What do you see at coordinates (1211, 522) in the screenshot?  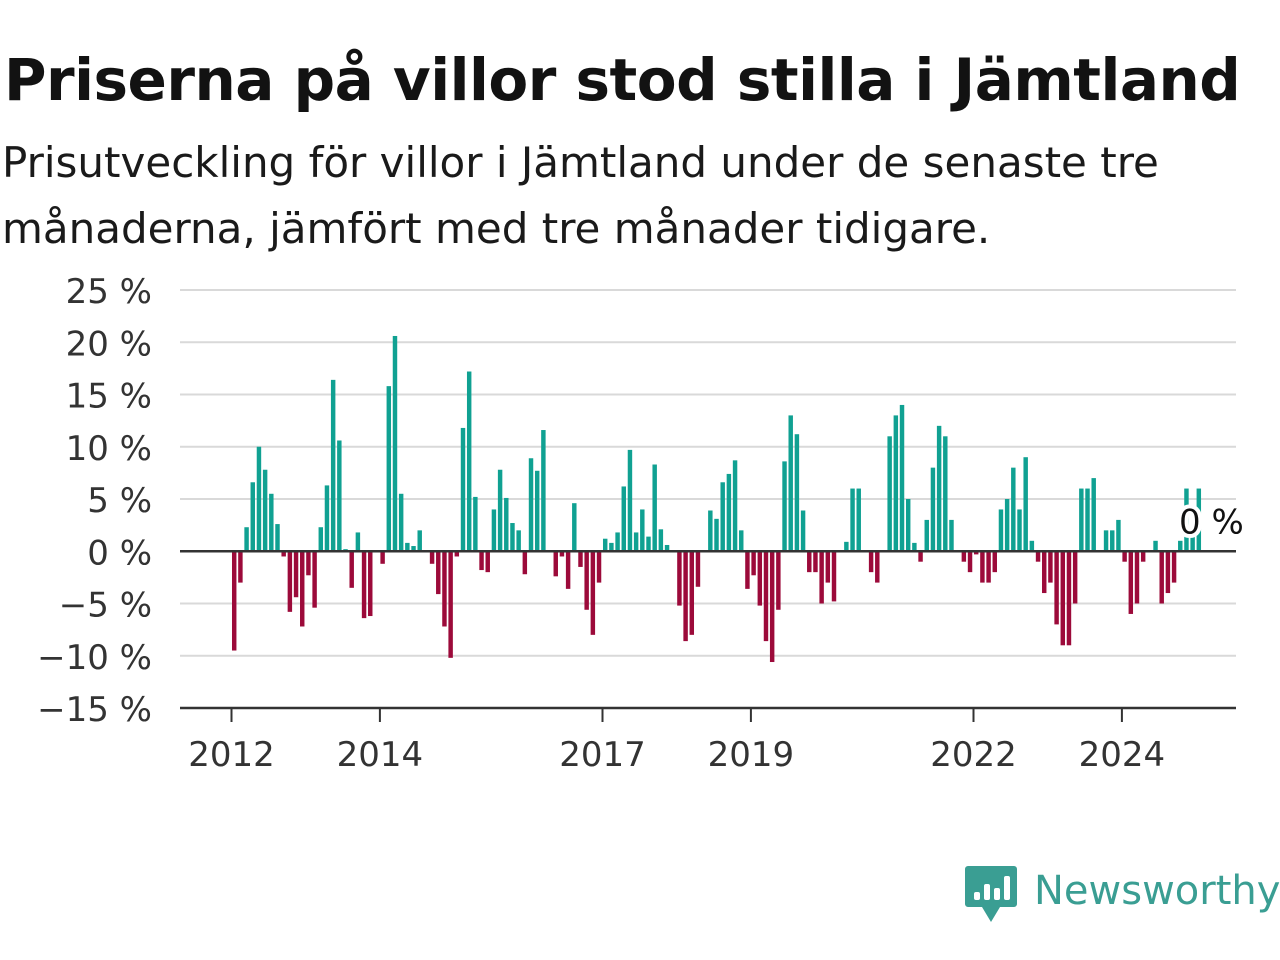 I see `end-value-label: 0 %` at bounding box center [1211, 522].